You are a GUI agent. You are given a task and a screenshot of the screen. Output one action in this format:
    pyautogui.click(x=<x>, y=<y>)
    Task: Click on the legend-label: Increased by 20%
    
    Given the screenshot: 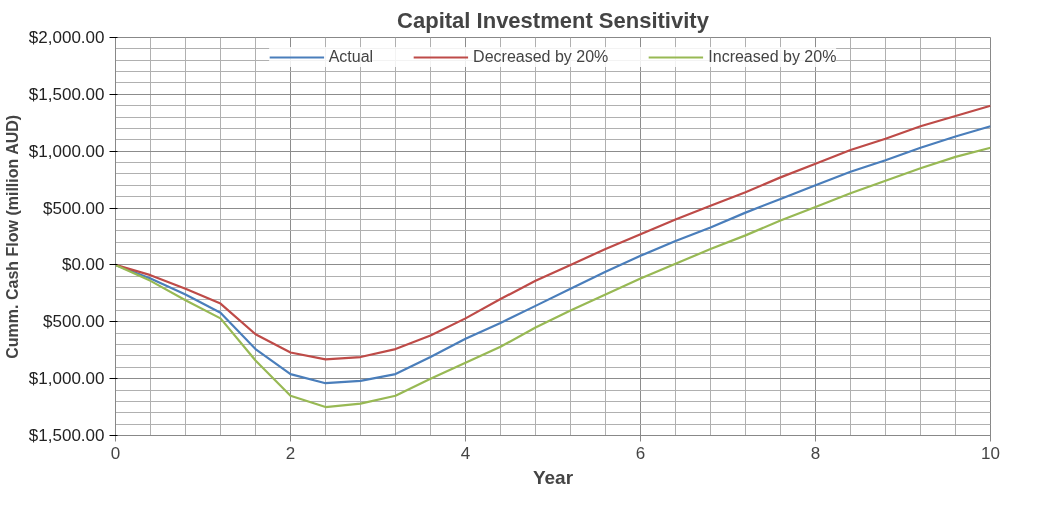 What is the action you would take?
    pyautogui.click(x=772, y=57)
    